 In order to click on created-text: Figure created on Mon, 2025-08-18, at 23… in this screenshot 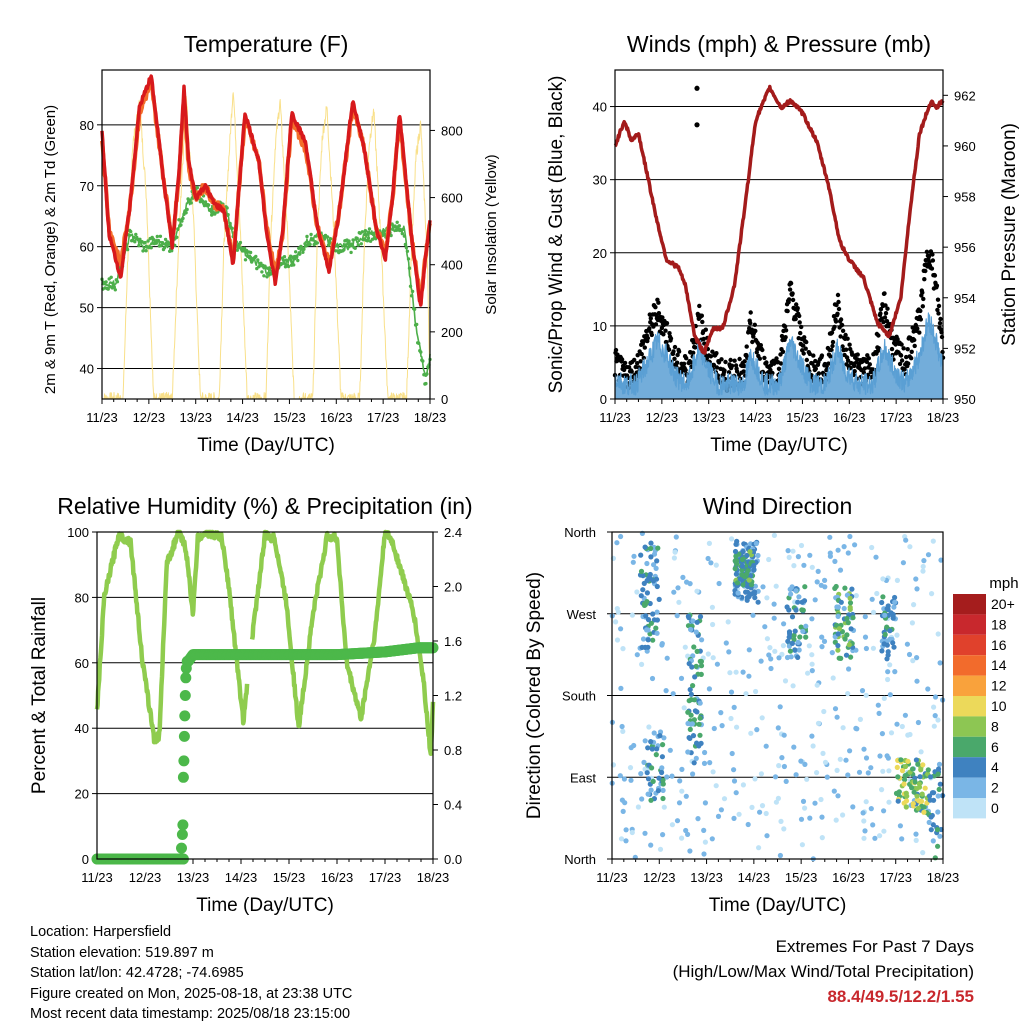, I will do `click(191, 993)`.